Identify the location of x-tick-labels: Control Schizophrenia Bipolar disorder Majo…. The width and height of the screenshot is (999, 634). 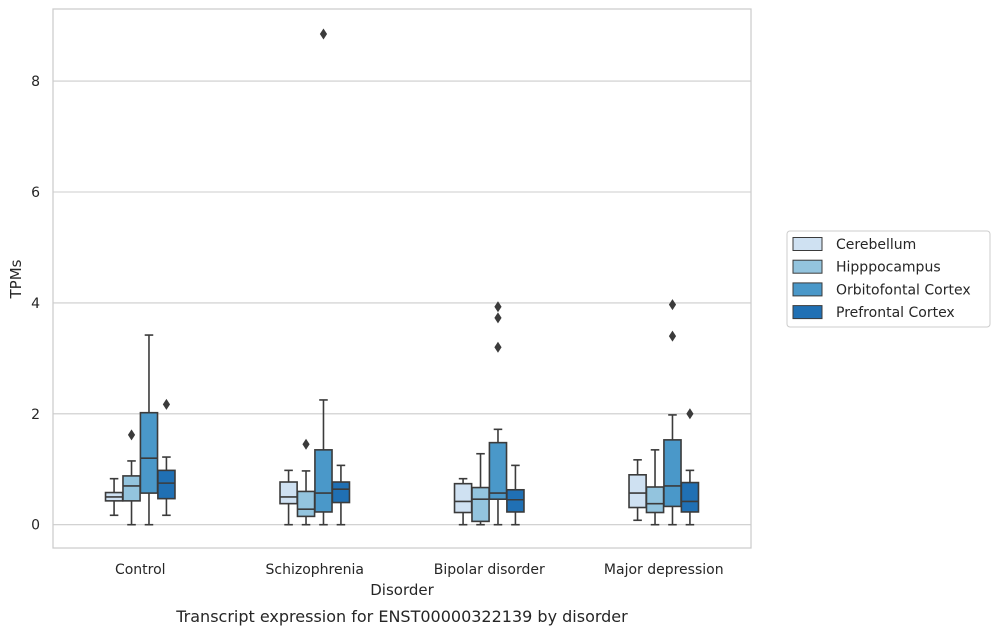
(419, 570).